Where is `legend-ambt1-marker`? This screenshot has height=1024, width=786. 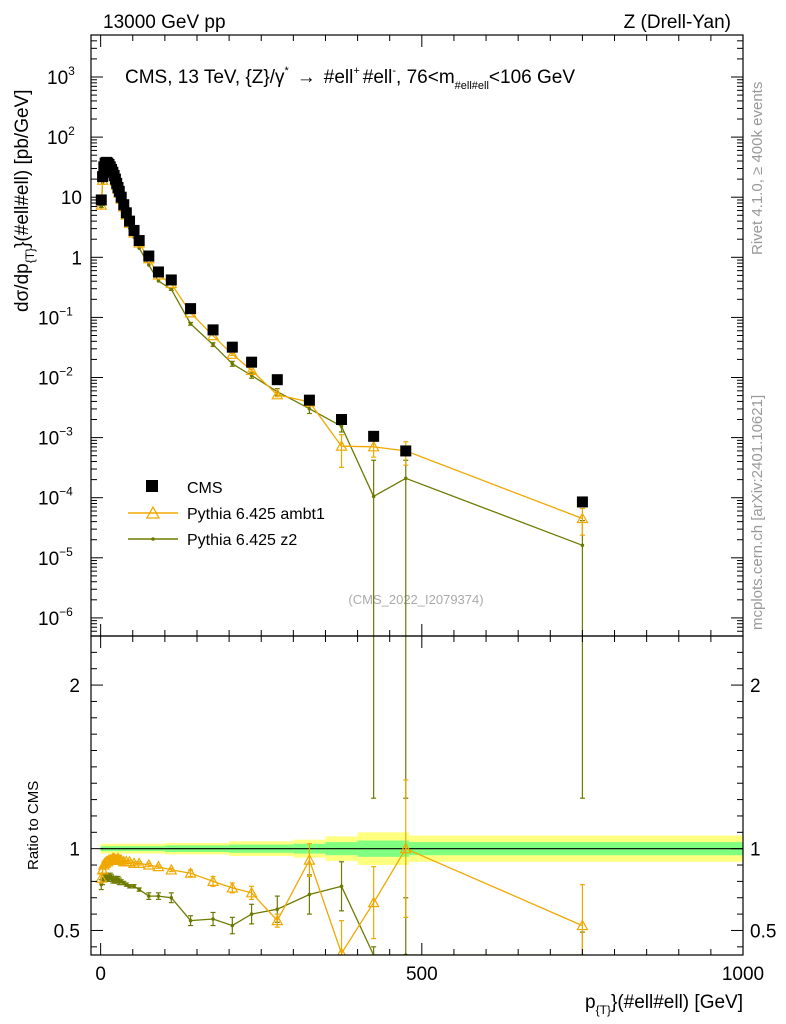
legend-ambt1-marker is located at coordinates (153, 512).